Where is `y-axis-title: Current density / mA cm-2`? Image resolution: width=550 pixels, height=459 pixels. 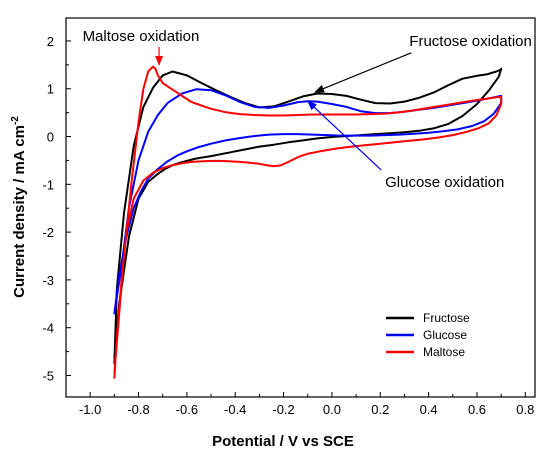
y-axis-title: Current density / mA cm-2 is located at coordinates (19, 207).